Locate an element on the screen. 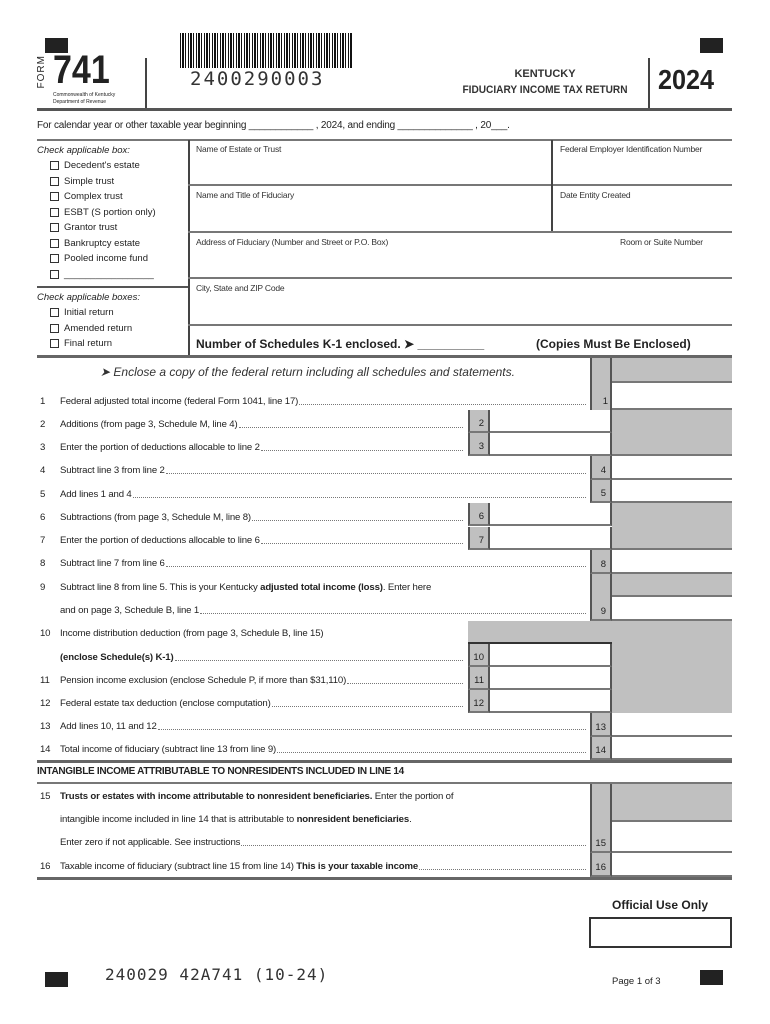  checkbox-label: Simple trust is located at coordinates (89, 181).